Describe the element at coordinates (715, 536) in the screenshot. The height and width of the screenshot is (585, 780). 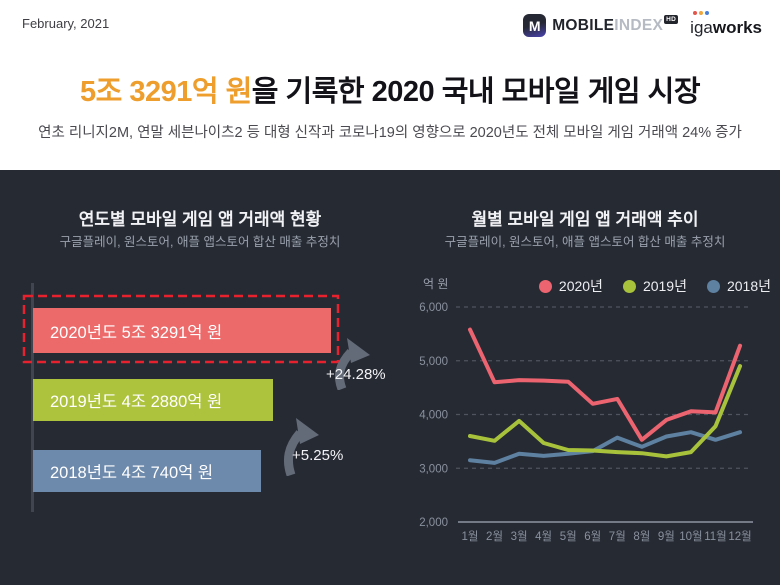
I see `svg-text: 11월` at that location.